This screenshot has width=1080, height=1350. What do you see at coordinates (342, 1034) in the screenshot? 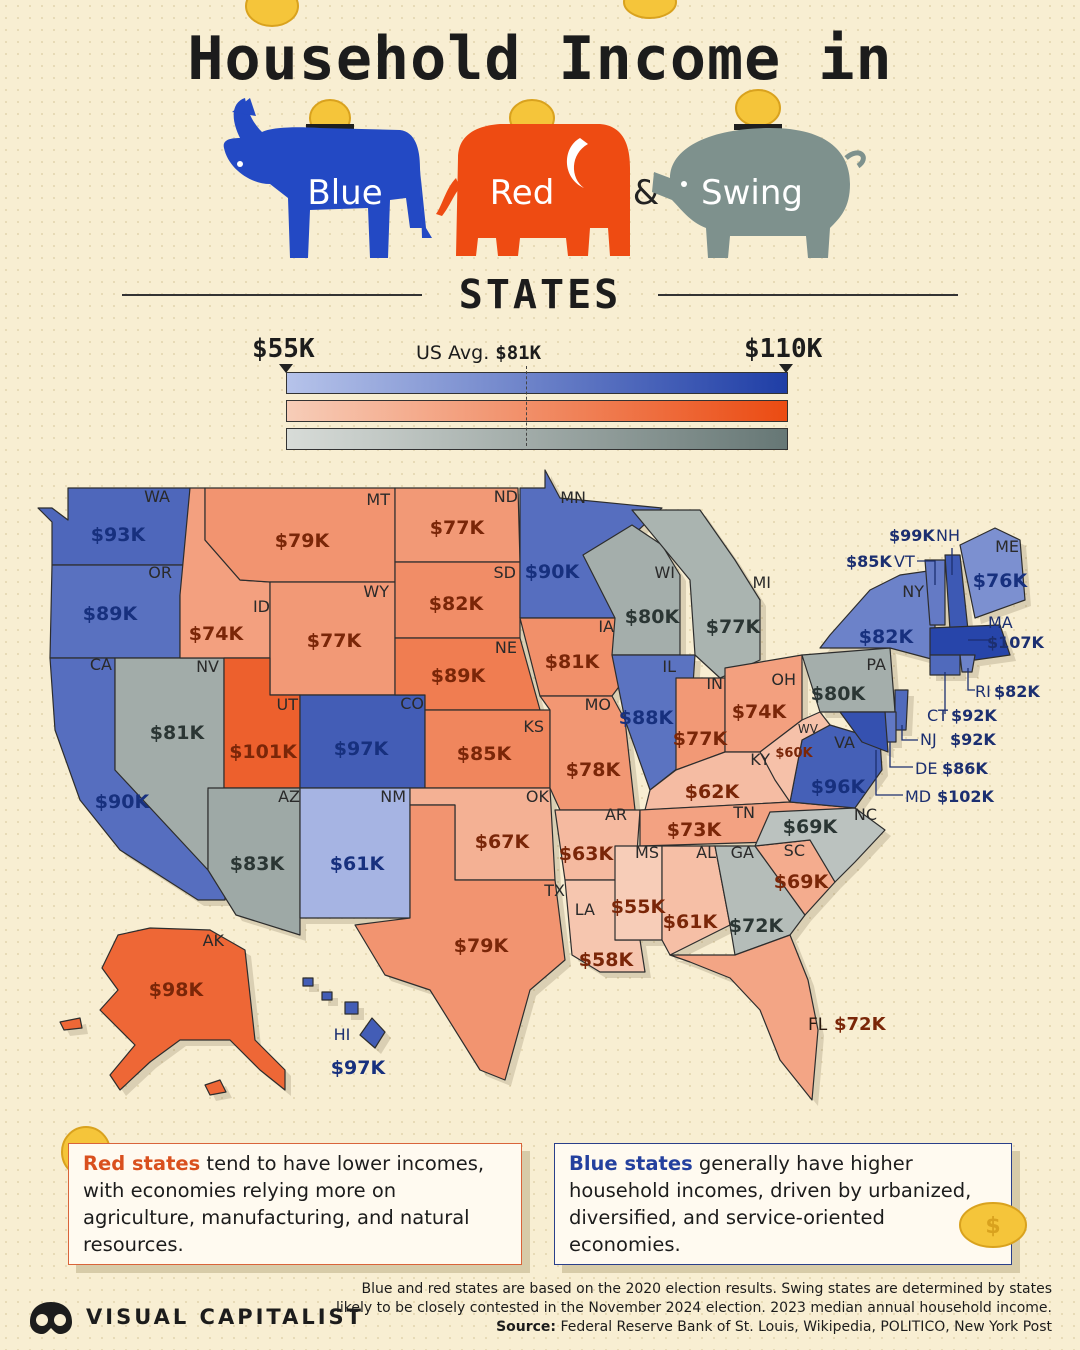
I see `state-abbr-hi: HI` at bounding box center [342, 1034].